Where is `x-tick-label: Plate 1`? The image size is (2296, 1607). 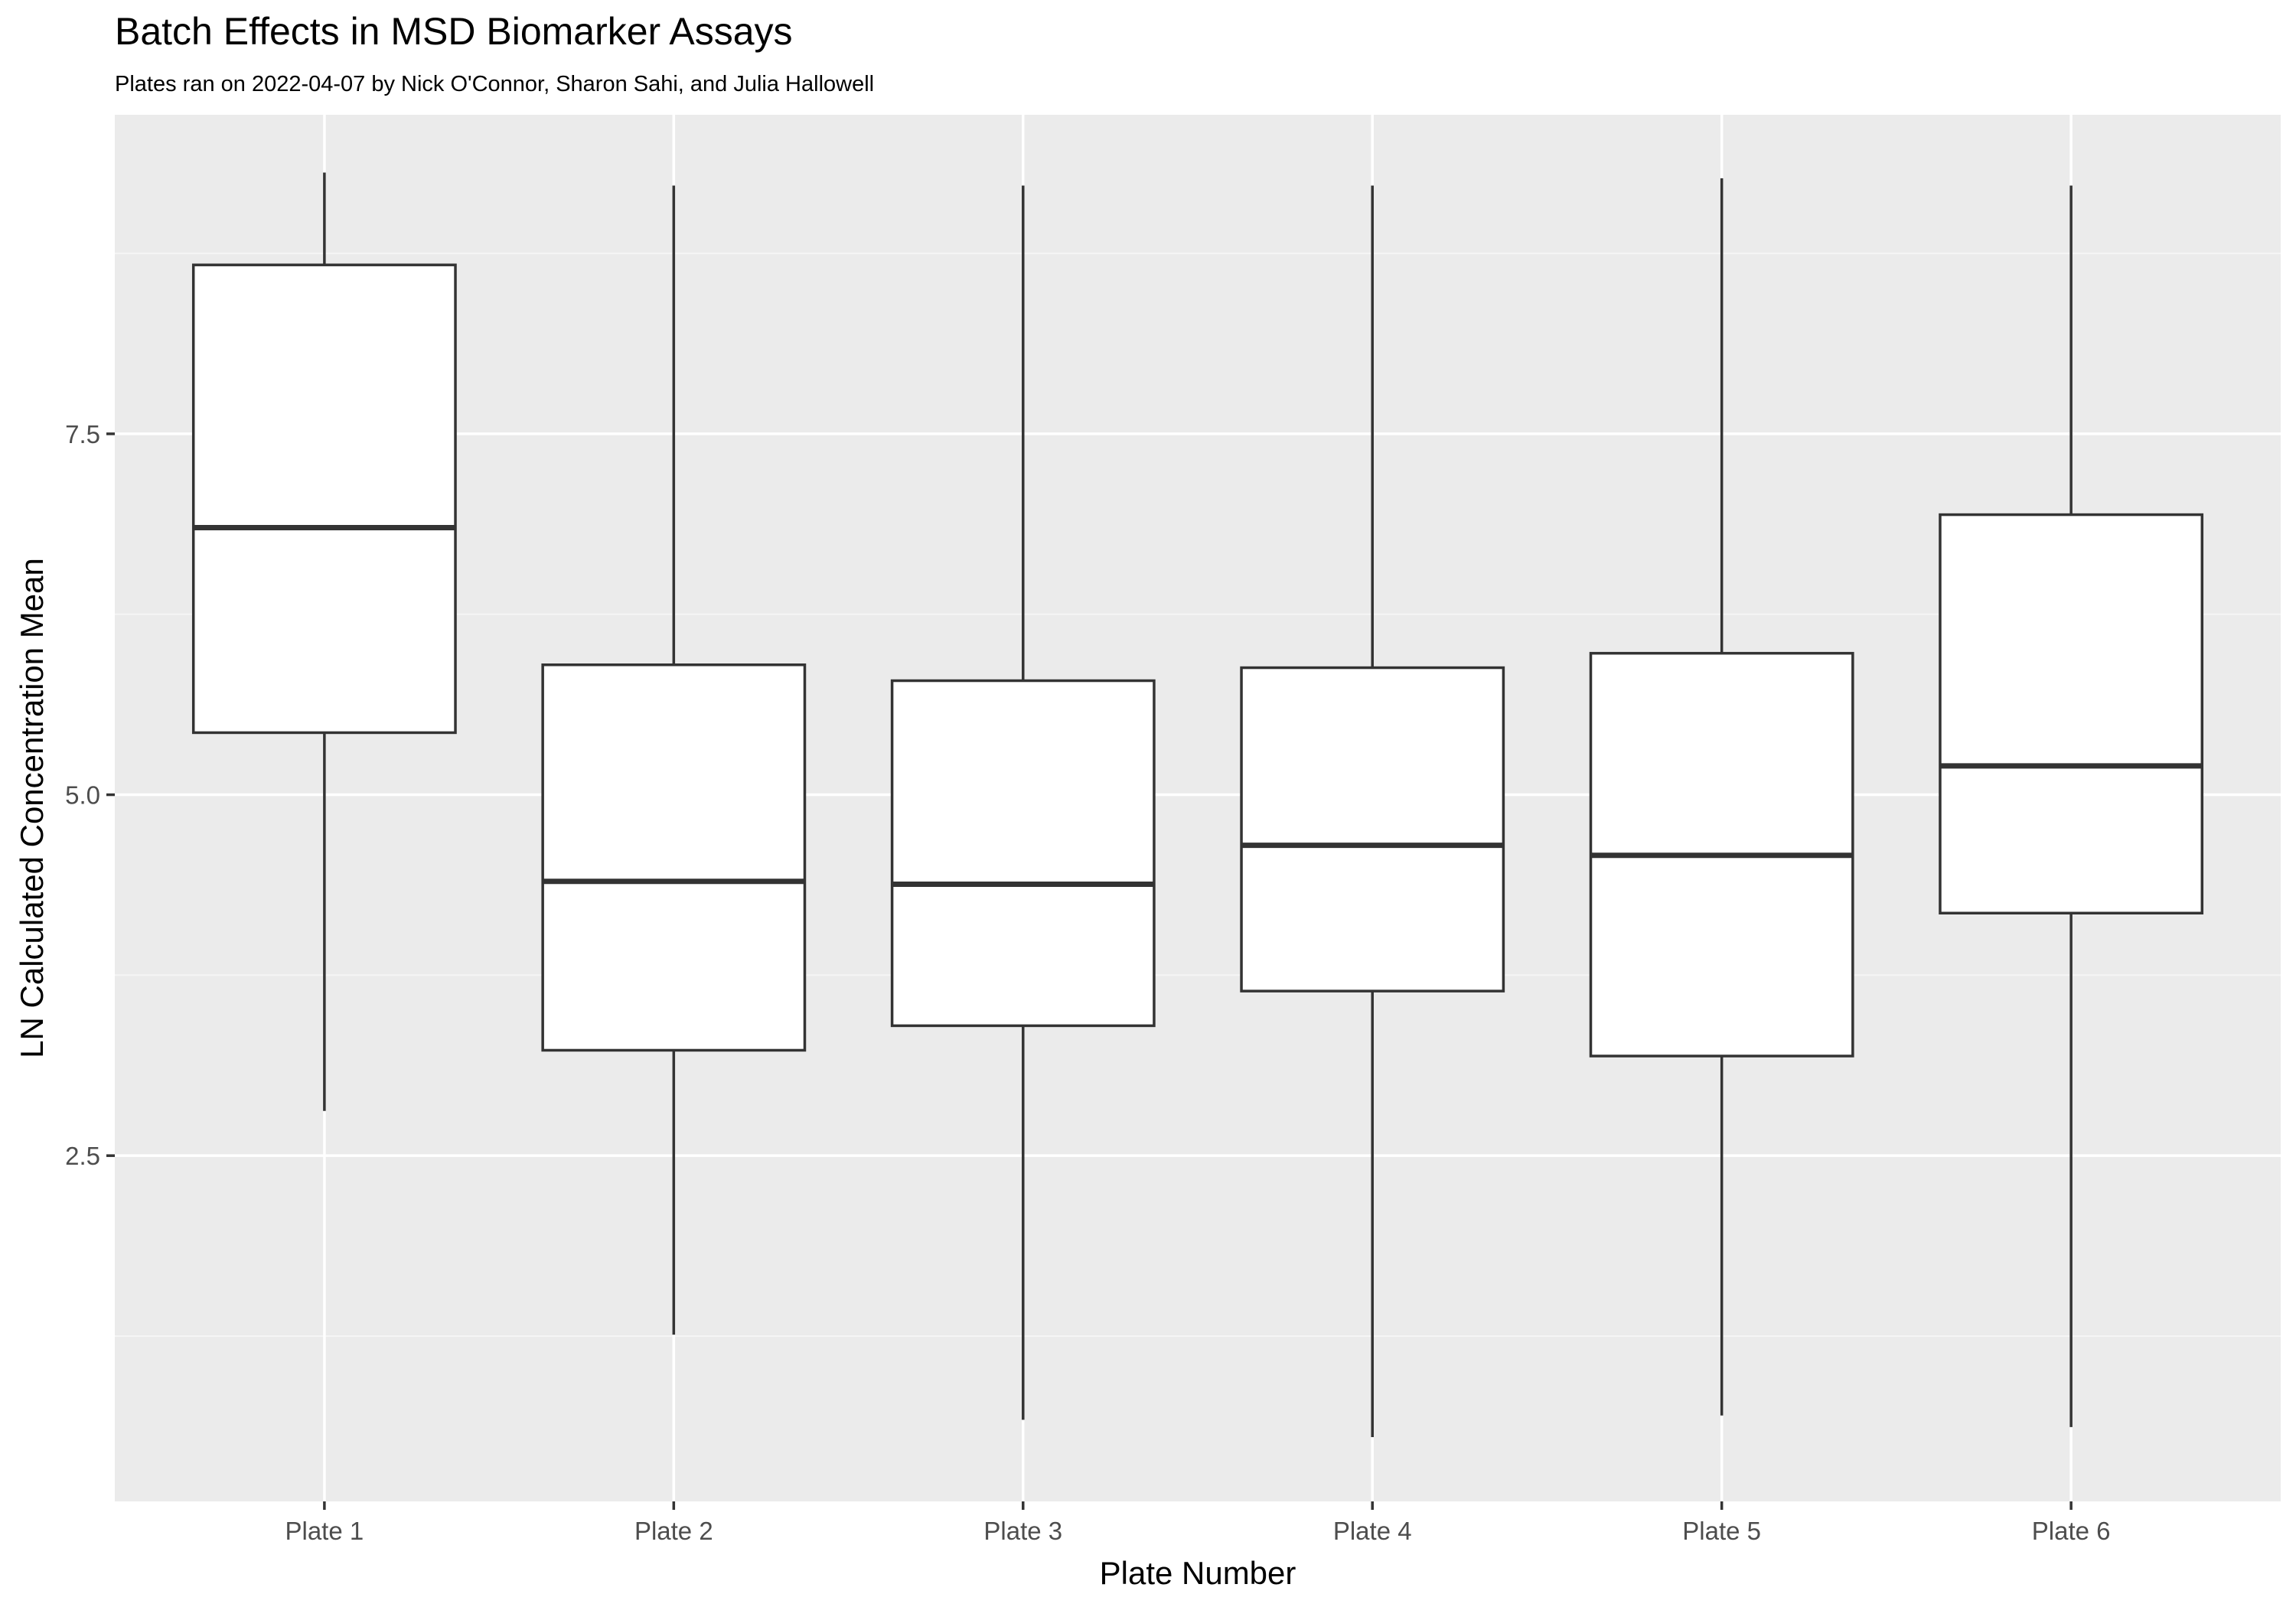 x-tick-label: Plate 1 is located at coordinates (324, 1531).